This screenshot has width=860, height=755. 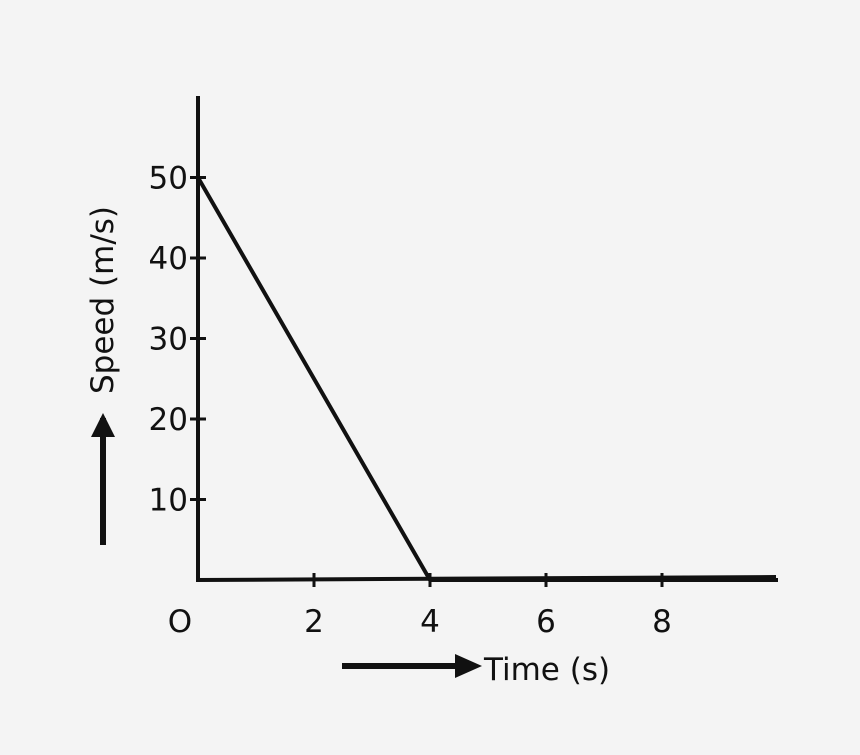 What do you see at coordinates (180, 622) in the screenshot?
I see `origin-label: O` at bounding box center [180, 622].